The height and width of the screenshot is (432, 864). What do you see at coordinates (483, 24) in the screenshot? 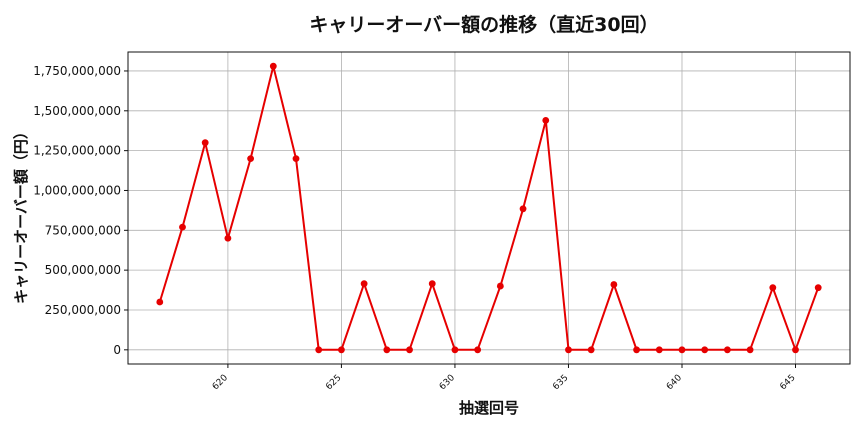
I see `chart-title: キャリーオーバー額の推移（直近30回）` at bounding box center [483, 24].